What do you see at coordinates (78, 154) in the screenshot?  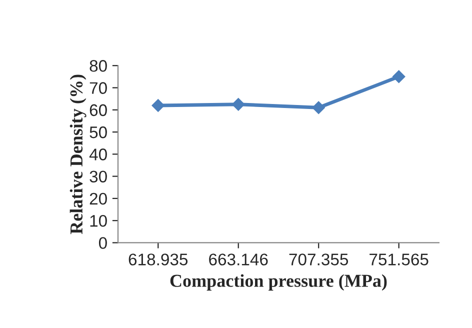 I see `y-axis-title: Relative Density (%)` at bounding box center [78, 154].